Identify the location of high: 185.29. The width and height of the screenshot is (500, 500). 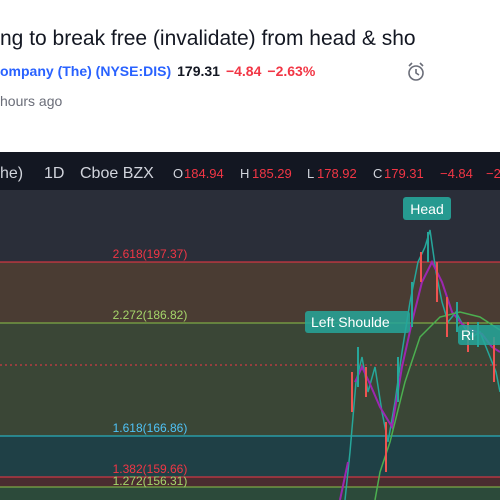
(272, 173).